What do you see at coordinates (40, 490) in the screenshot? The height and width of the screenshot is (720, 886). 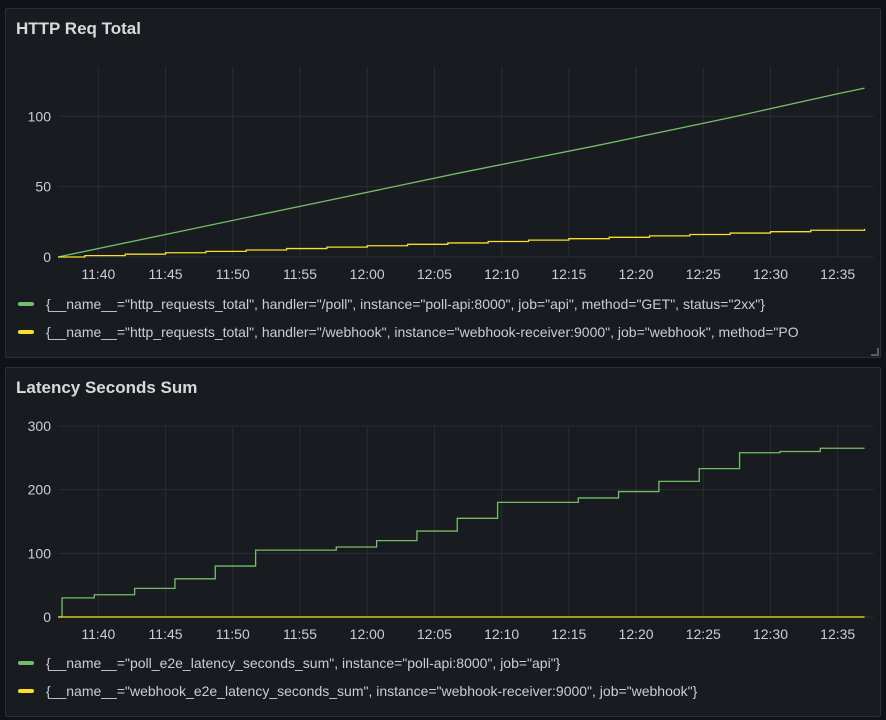 I see `y-tick-label: 200` at bounding box center [40, 490].